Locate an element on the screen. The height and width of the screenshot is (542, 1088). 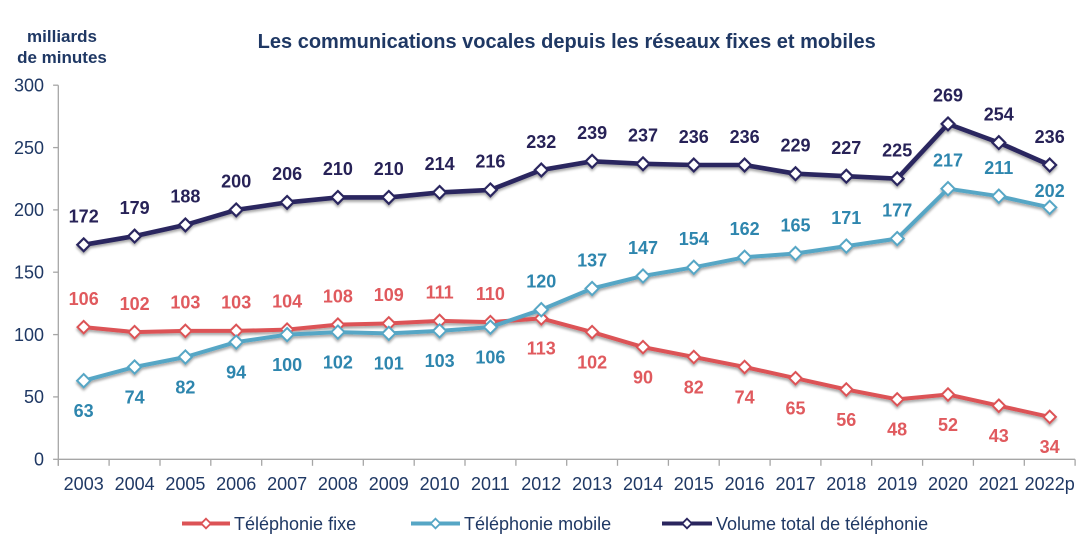
svg-text: 300 is located at coordinates (29, 86).